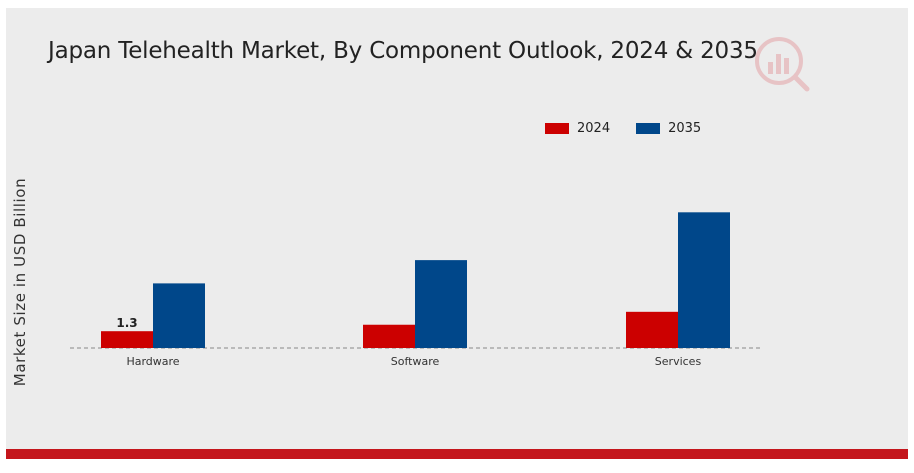  I want to click on x-tick-label-hardware: Hardware, so click(152, 361).